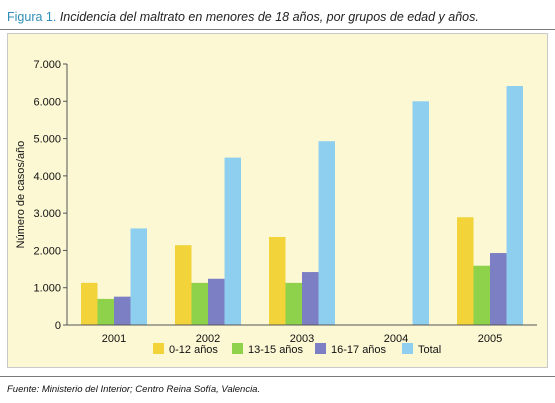  Describe the element at coordinates (302, 339) in the screenshot. I see `x-tick-label: 2003` at that location.